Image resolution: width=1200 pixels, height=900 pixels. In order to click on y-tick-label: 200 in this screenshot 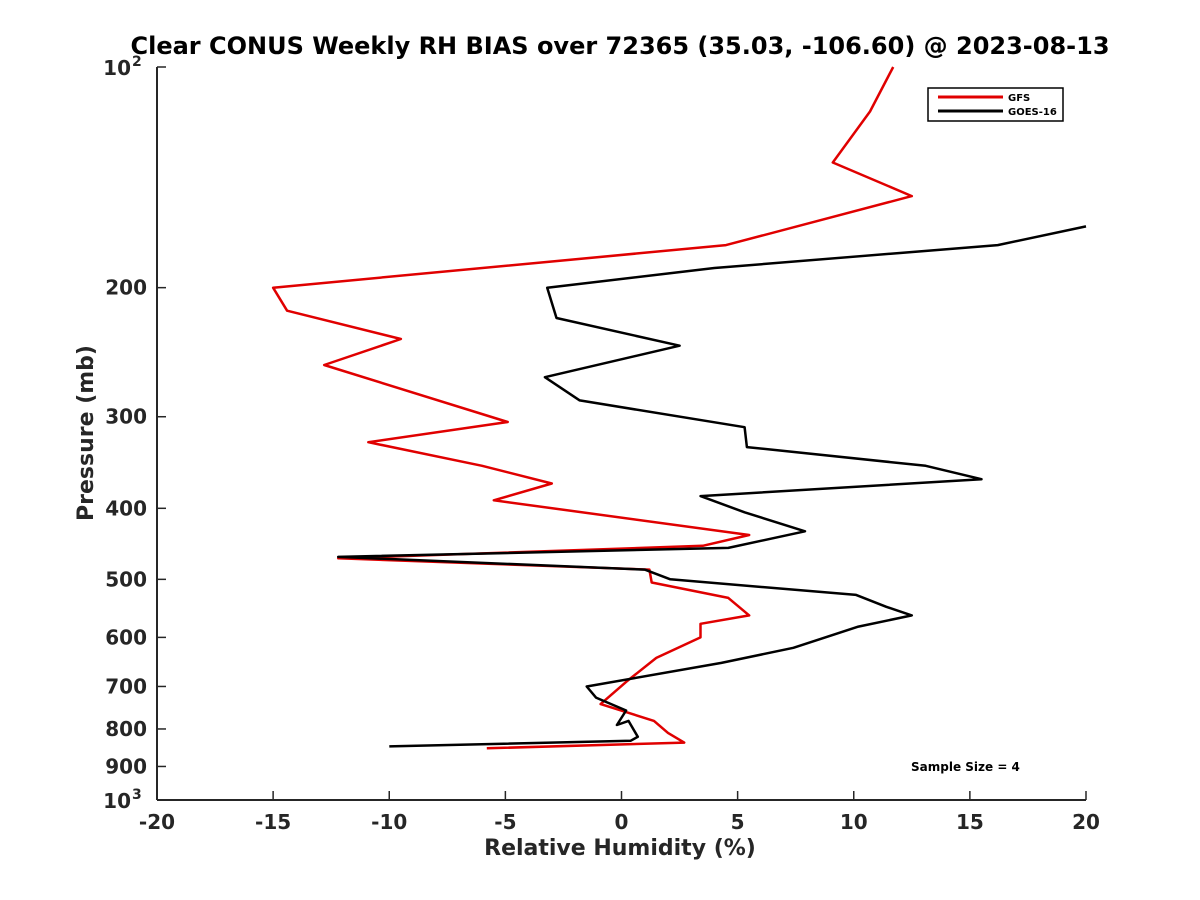, I will do `click(126, 288)`.